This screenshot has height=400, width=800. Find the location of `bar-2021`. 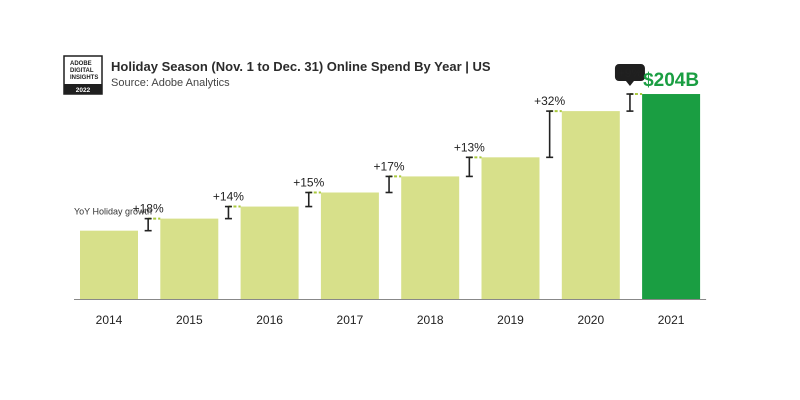

bar-2021 is located at coordinates (671, 197).